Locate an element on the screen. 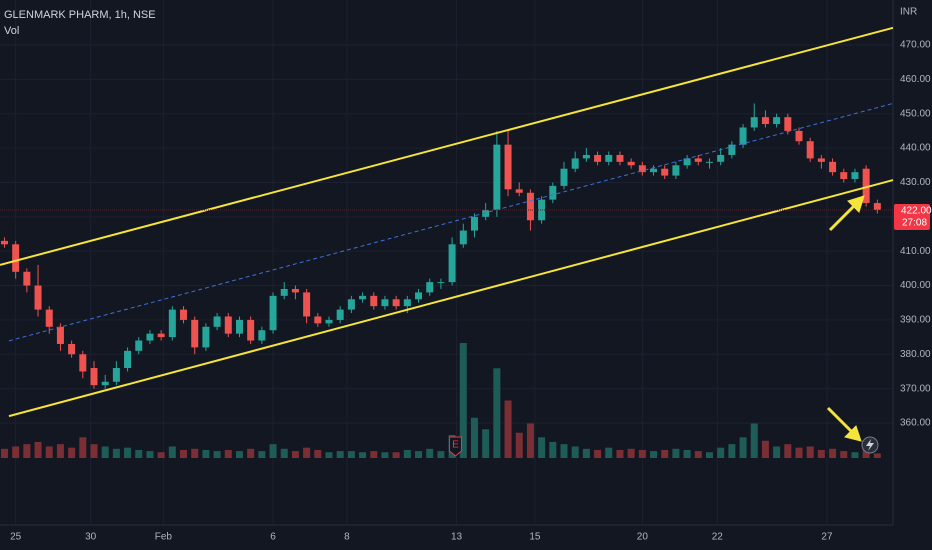 The width and height of the screenshot is (932, 550). chart-title: GLENMARK PHARM, 1h, NSE is located at coordinates (80, 15).